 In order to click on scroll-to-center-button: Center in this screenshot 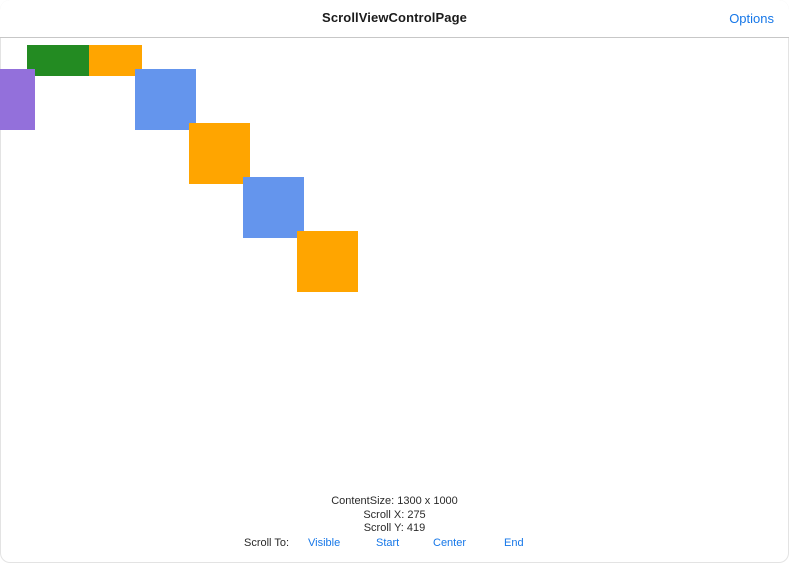, I will do `click(450, 543)`.